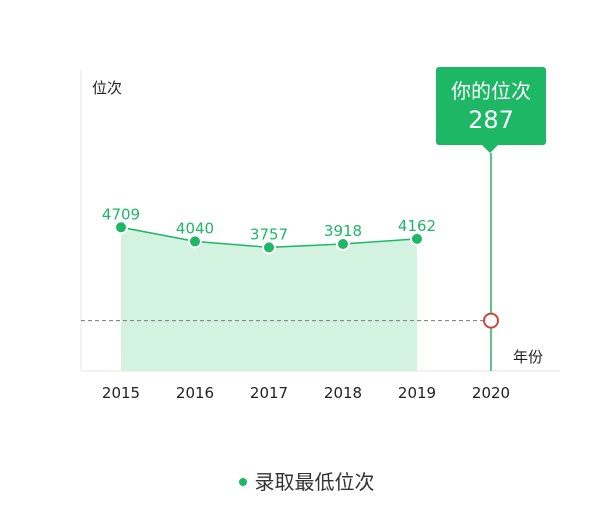 This screenshot has width=613, height=518. What do you see at coordinates (121, 393) in the screenshot?
I see `x-tick-label: 2015` at bounding box center [121, 393].